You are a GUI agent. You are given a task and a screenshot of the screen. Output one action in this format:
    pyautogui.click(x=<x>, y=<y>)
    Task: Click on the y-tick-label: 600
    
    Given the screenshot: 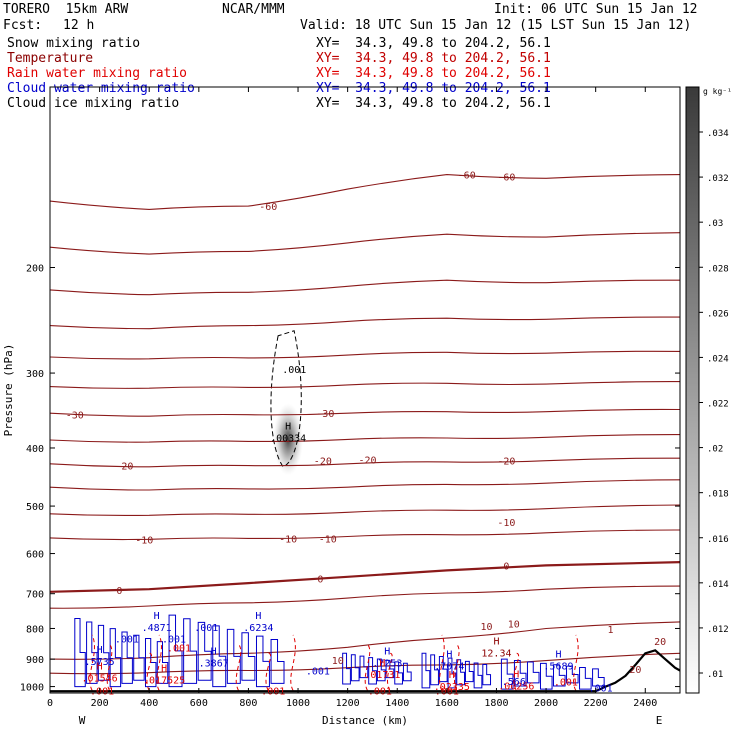 What is the action you would take?
    pyautogui.click(x=35, y=555)
    